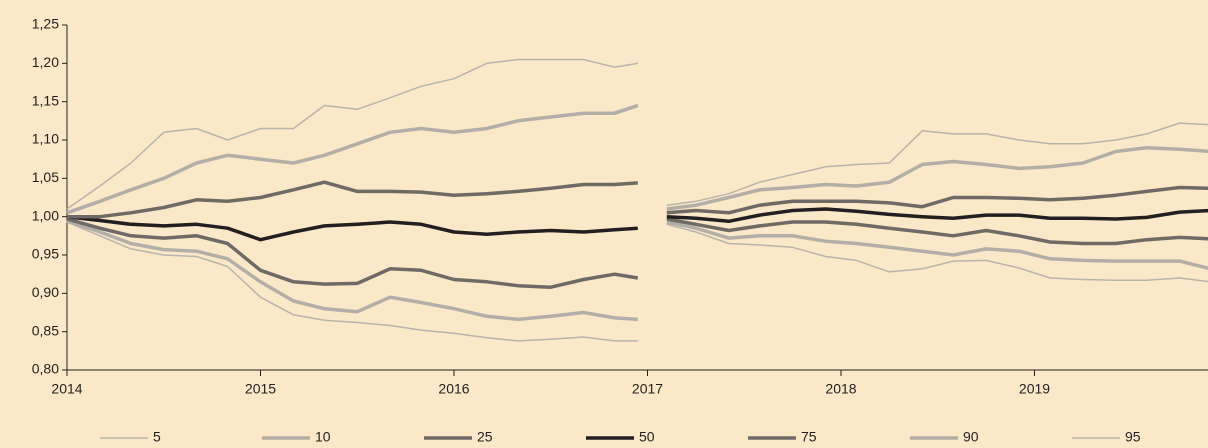  What do you see at coordinates (157, 437) in the screenshot?
I see `legend-label: 5` at bounding box center [157, 437].